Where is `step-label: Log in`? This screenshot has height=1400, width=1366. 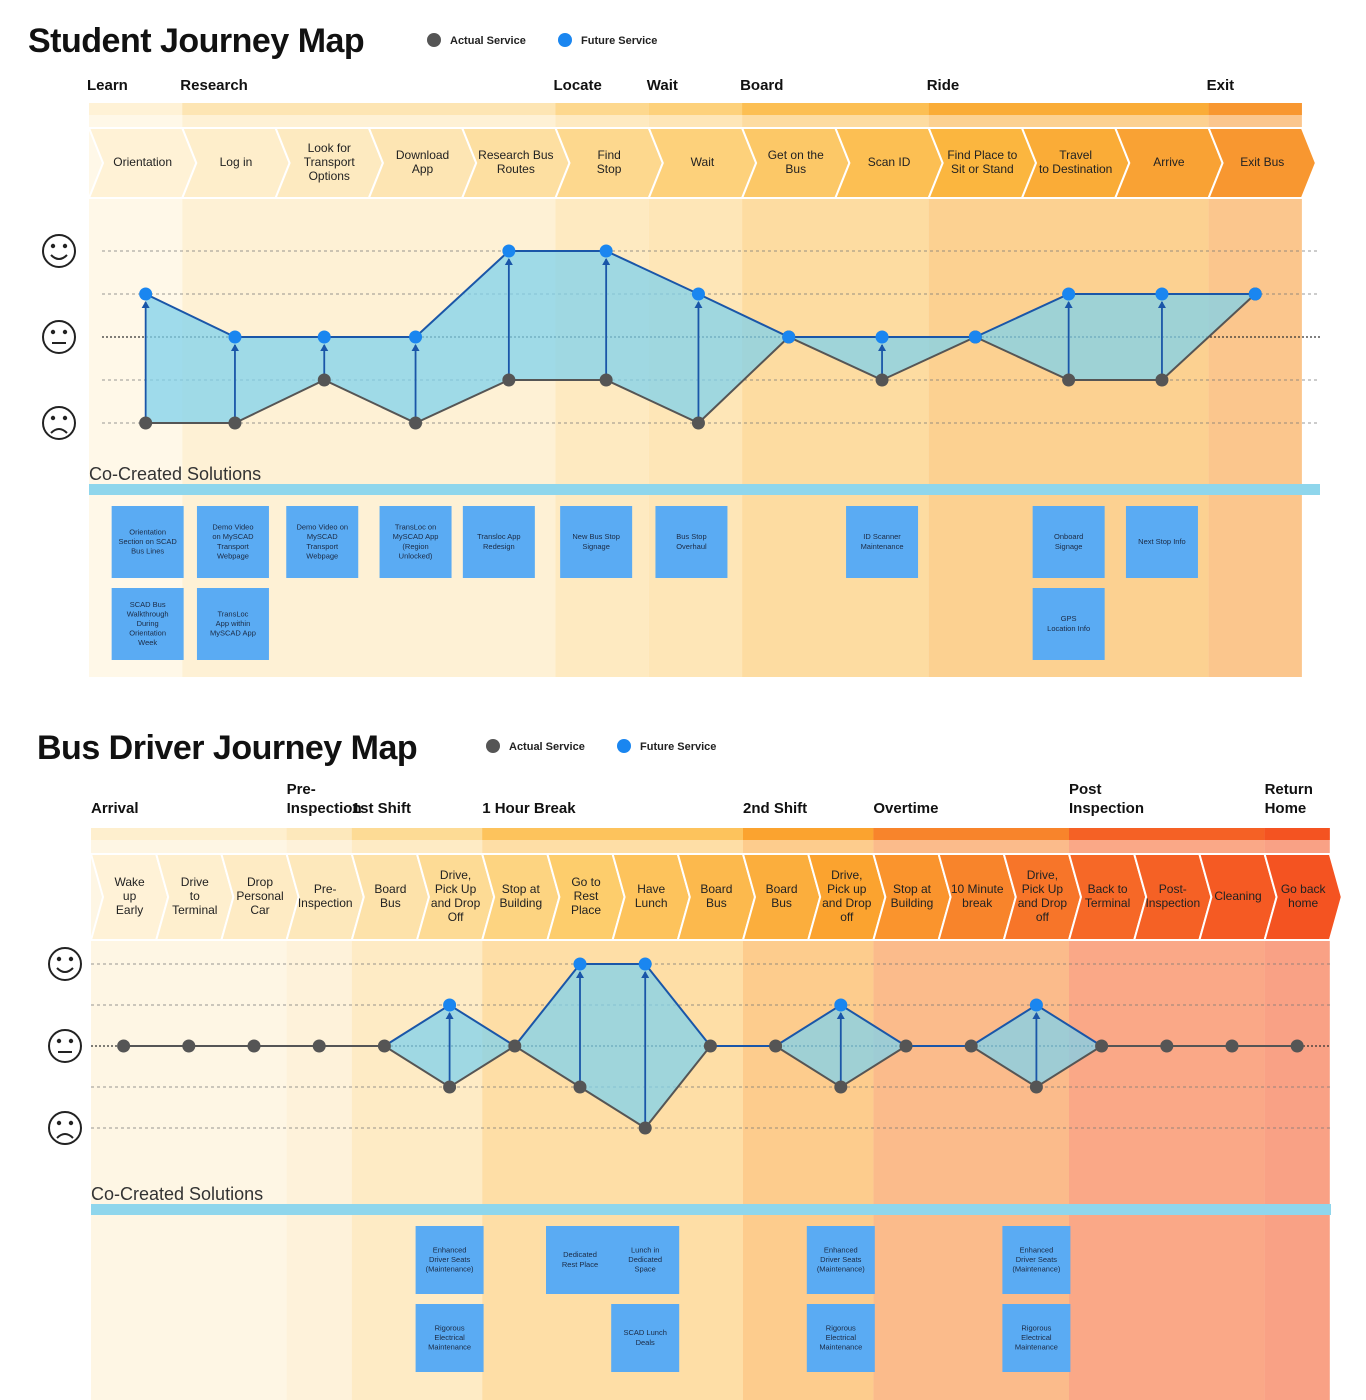
step-label: Log in is located at coordinates (236, 162).